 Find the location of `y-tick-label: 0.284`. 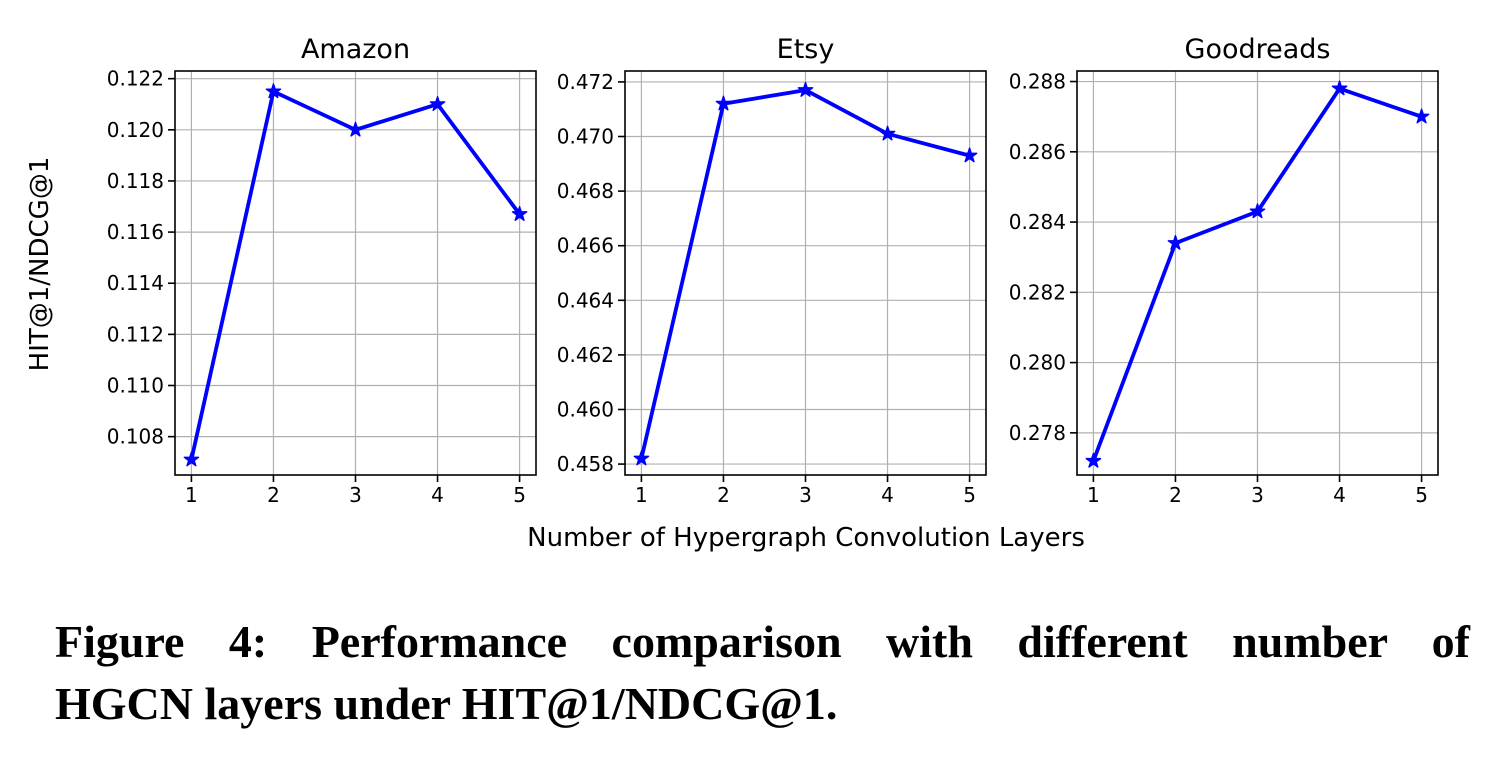

y-tick-label: 0.284 is located at coordinates (1037, 222).